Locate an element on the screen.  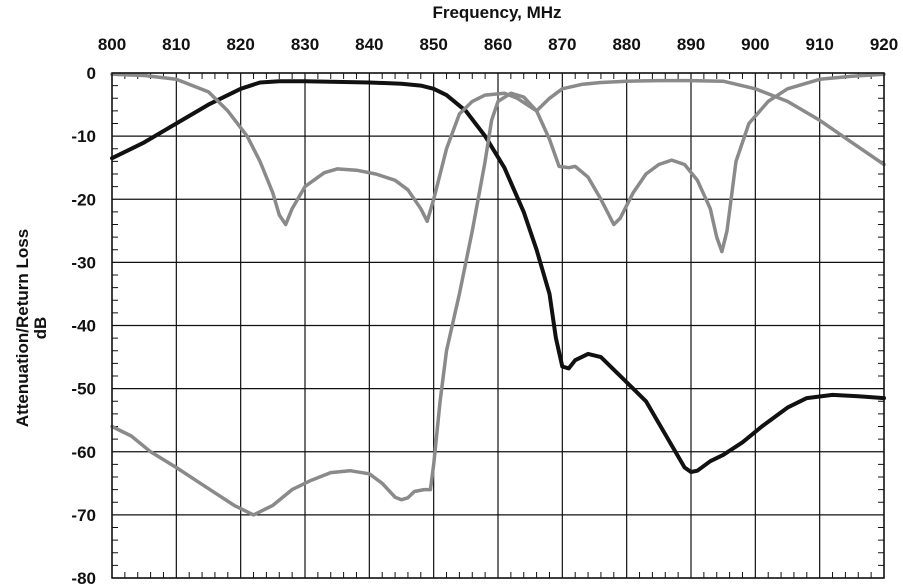
x-axis-title: Frequency, MHz is located at coordinates (496, 12).